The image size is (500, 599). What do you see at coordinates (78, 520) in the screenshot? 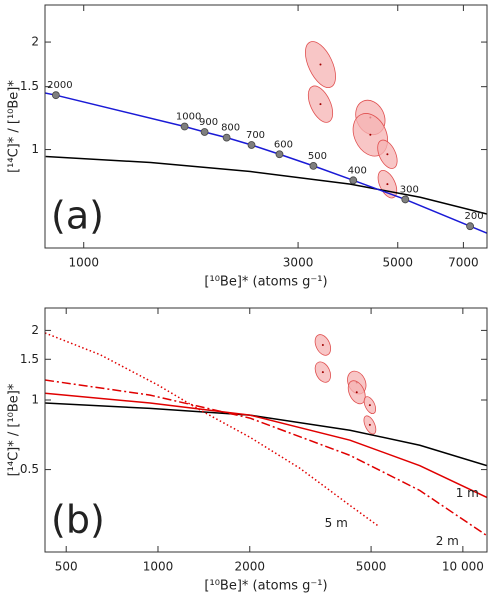
I see `panel-label: (b)` at bounding box center [78, 520].